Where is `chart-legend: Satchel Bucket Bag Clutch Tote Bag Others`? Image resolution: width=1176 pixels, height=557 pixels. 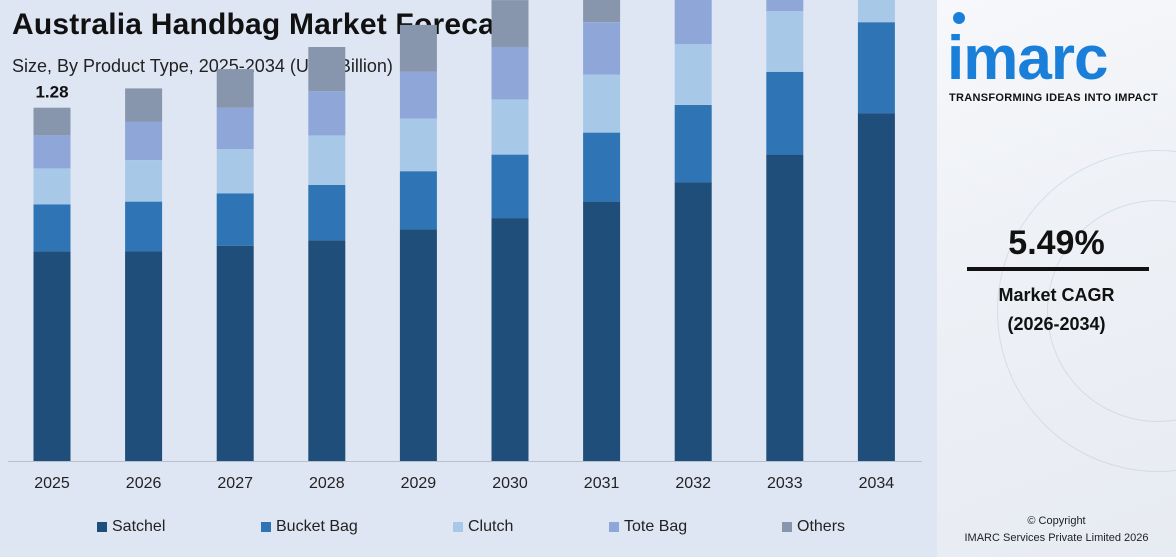
chart-legend: Satchel Bucket Bag Clutch Tote Bag Others is located at coordinates (468, 529).